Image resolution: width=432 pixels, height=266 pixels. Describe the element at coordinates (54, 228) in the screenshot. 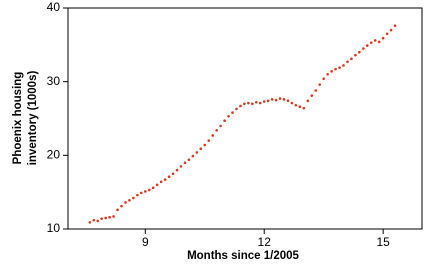

I see `y-tick-label: 10` at that location.